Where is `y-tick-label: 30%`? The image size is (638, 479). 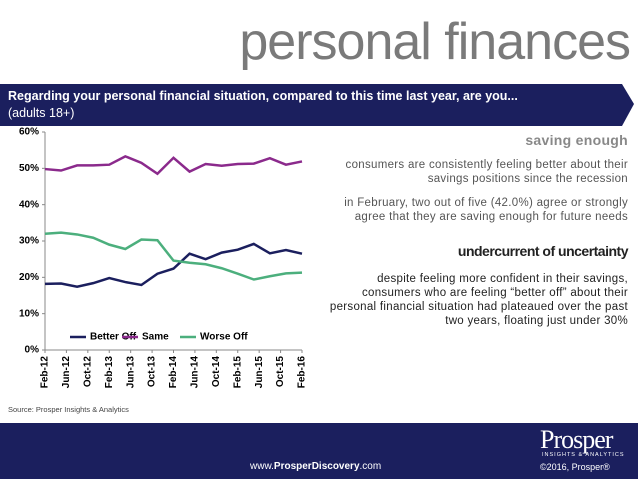
y-tick-label: 30% is located at coordinates (29, 241).